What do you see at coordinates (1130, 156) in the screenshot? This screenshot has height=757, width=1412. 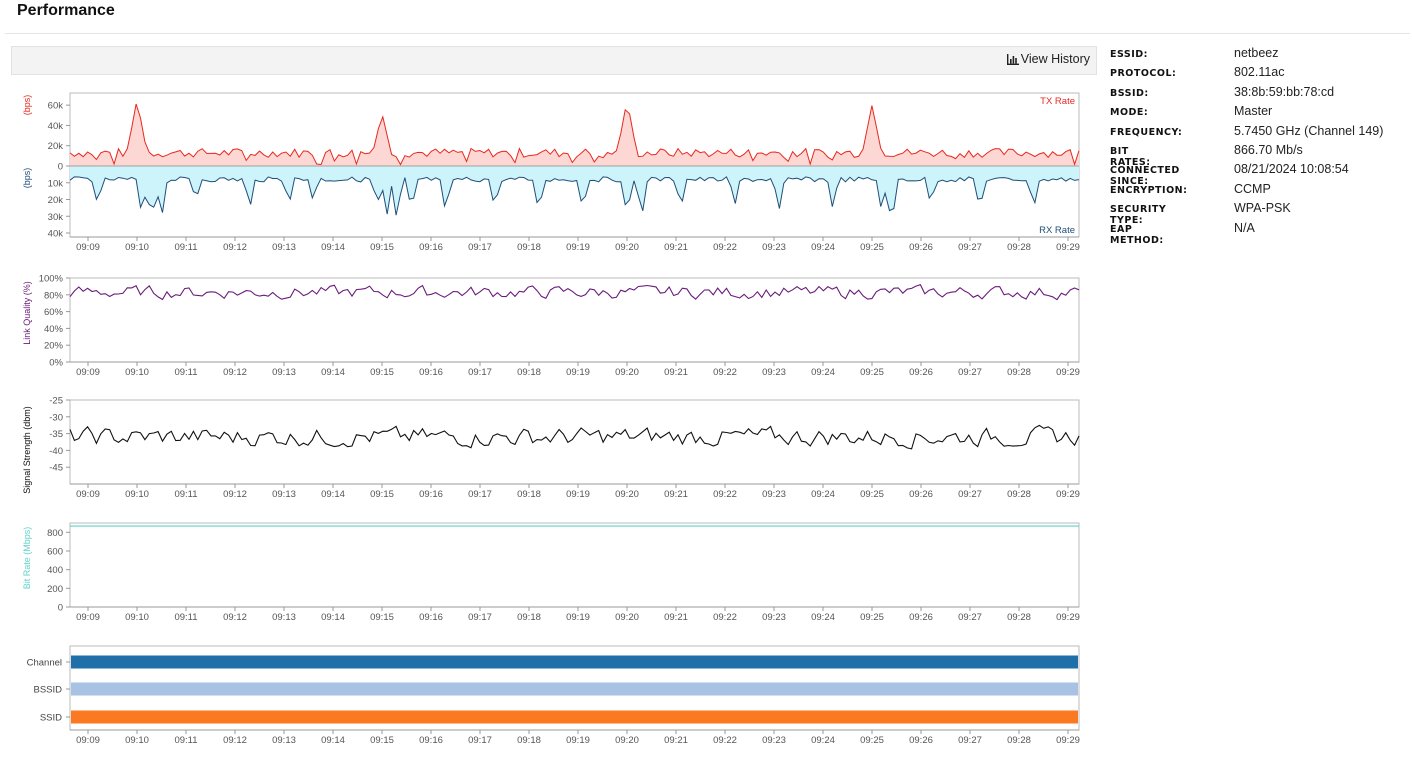 I see `info-label: BIT RATES:` at bounding box center [1130, 156].